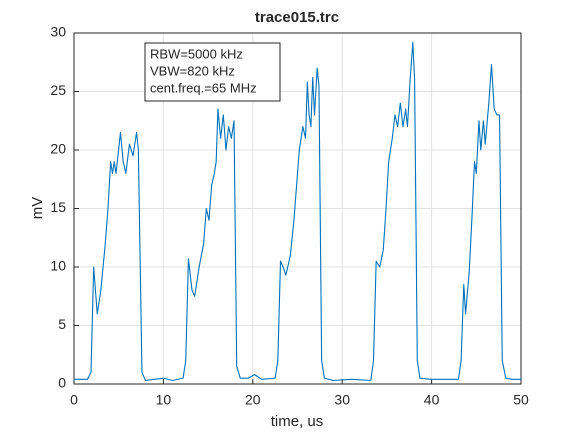 This screenshot has height=433, width=575. I want to click on x-tick-label: 40, so click(432, 400).